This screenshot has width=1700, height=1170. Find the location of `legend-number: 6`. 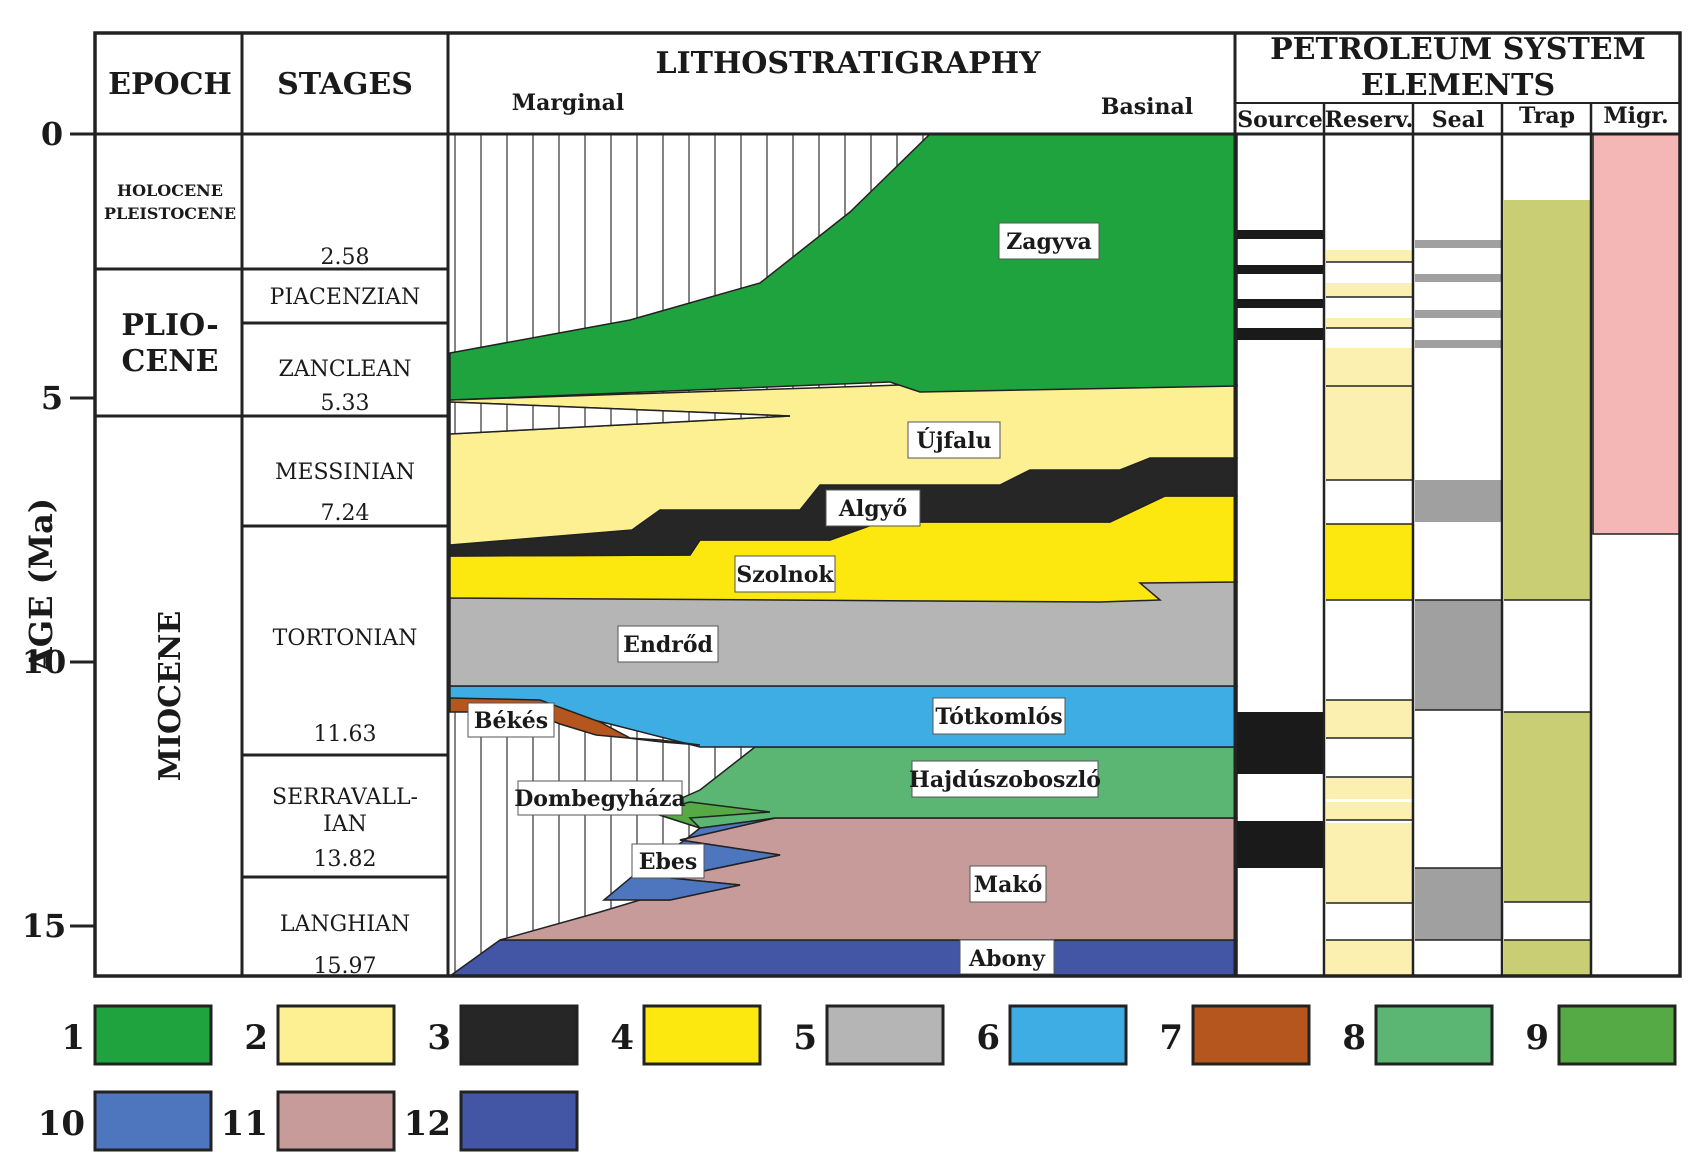

legend-number: 6 is located at coordinates (988, 1038).